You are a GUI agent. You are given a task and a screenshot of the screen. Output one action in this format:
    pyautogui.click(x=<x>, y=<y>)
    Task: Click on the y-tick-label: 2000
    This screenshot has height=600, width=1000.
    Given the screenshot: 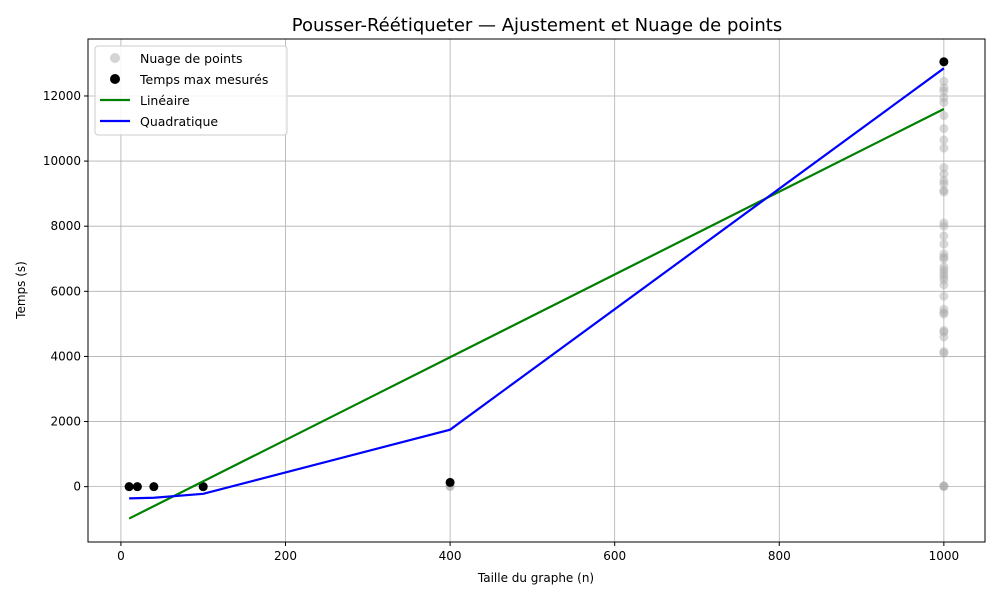 What is the action you would take?
    pyautogui.click(x=65, y=422)
    